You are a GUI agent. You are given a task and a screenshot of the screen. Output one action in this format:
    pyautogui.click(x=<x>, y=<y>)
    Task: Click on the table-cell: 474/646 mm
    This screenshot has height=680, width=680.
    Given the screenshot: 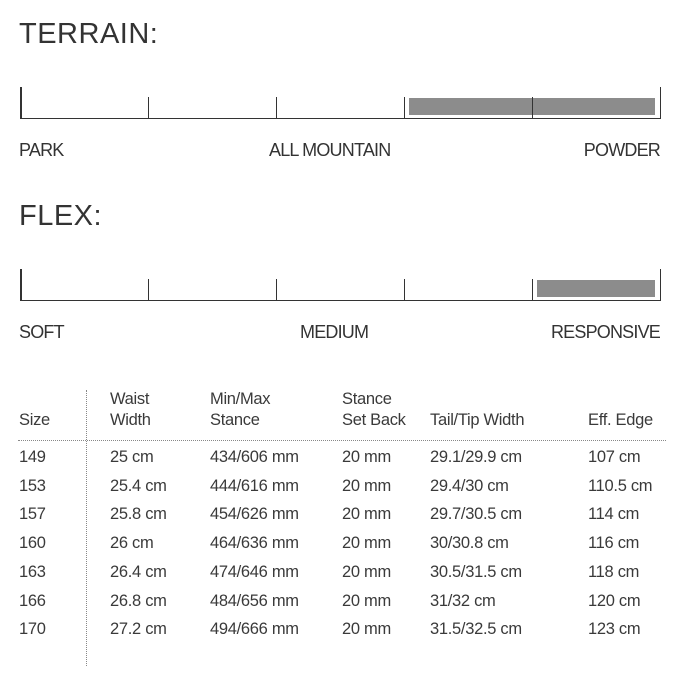 What is the action you would take?
    pyautogui.click(x=254, y=571)
    